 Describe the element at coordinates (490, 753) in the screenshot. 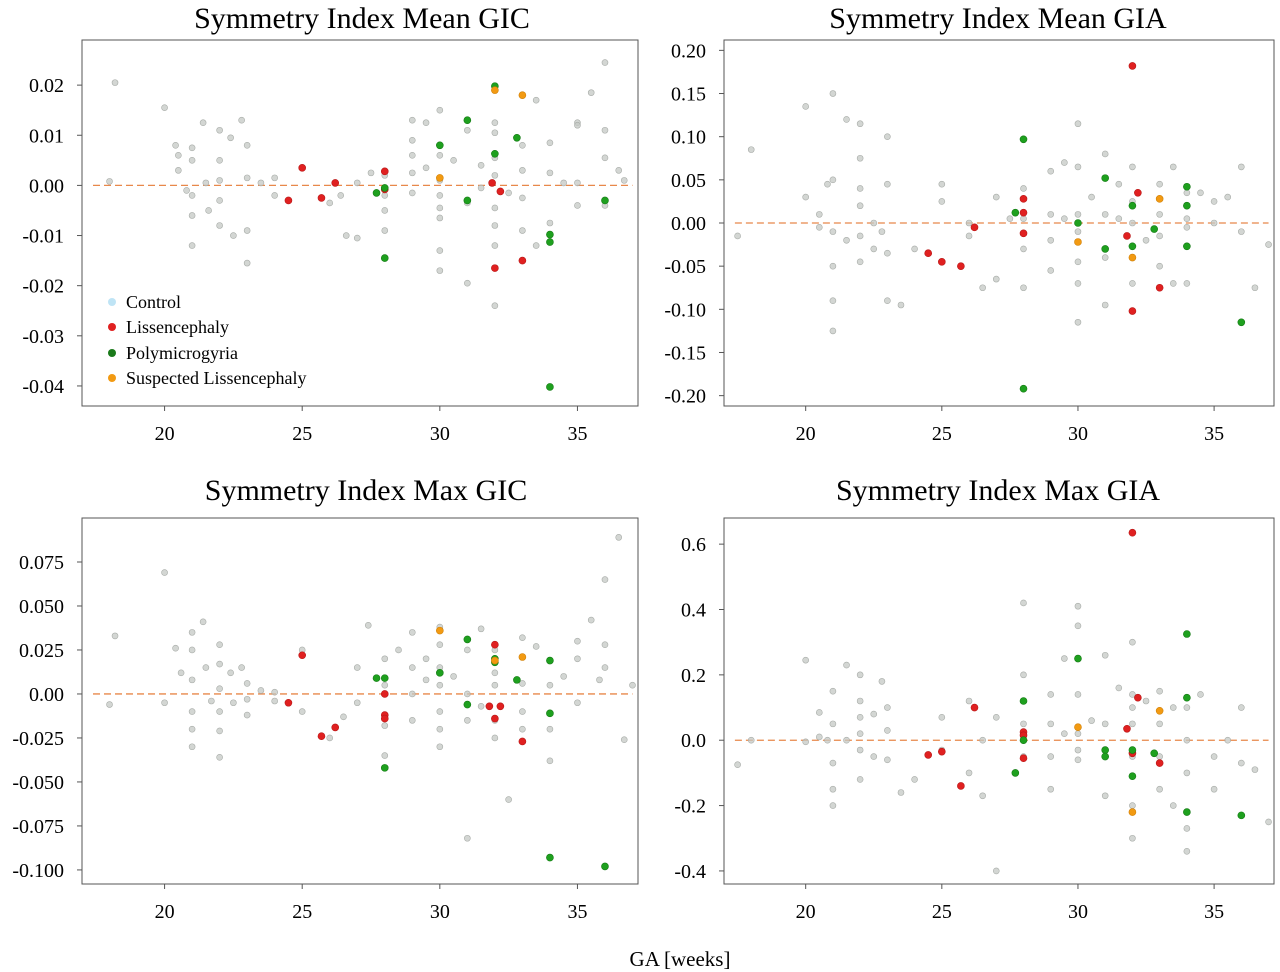

I see `series-polymicrogyria` at that location.